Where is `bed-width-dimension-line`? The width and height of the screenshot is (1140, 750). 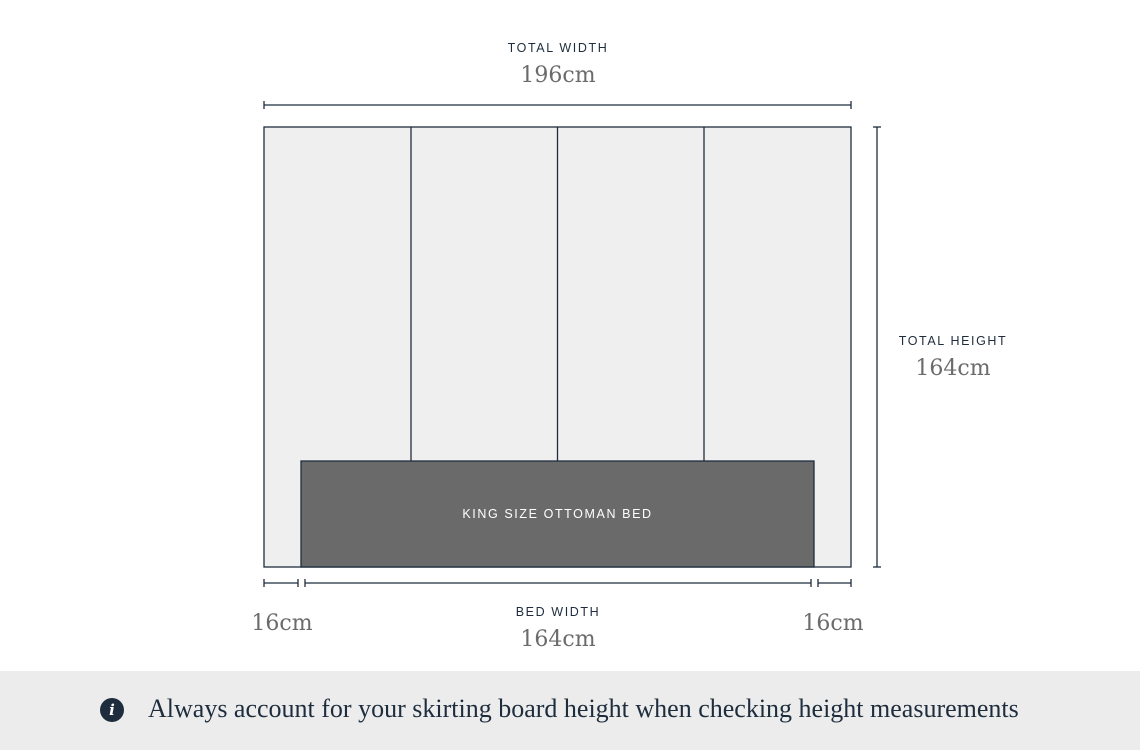 bed-width-dimension-line is located at coordinates (558, 583).